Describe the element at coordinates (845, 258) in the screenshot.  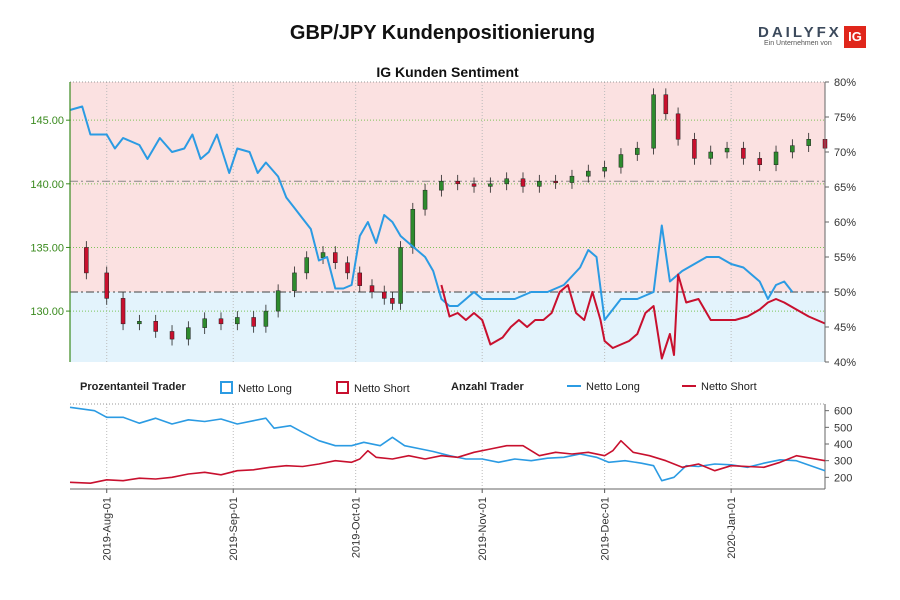
I see `percent-tick-label: 55%` at that location.